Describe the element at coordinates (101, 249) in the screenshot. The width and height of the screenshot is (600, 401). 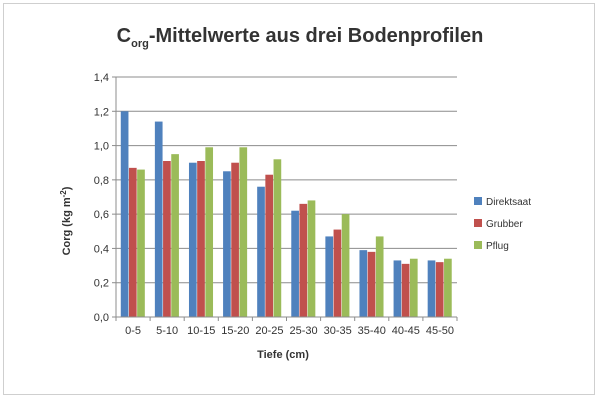
I see `y-tick-label: 0,4` at that location.